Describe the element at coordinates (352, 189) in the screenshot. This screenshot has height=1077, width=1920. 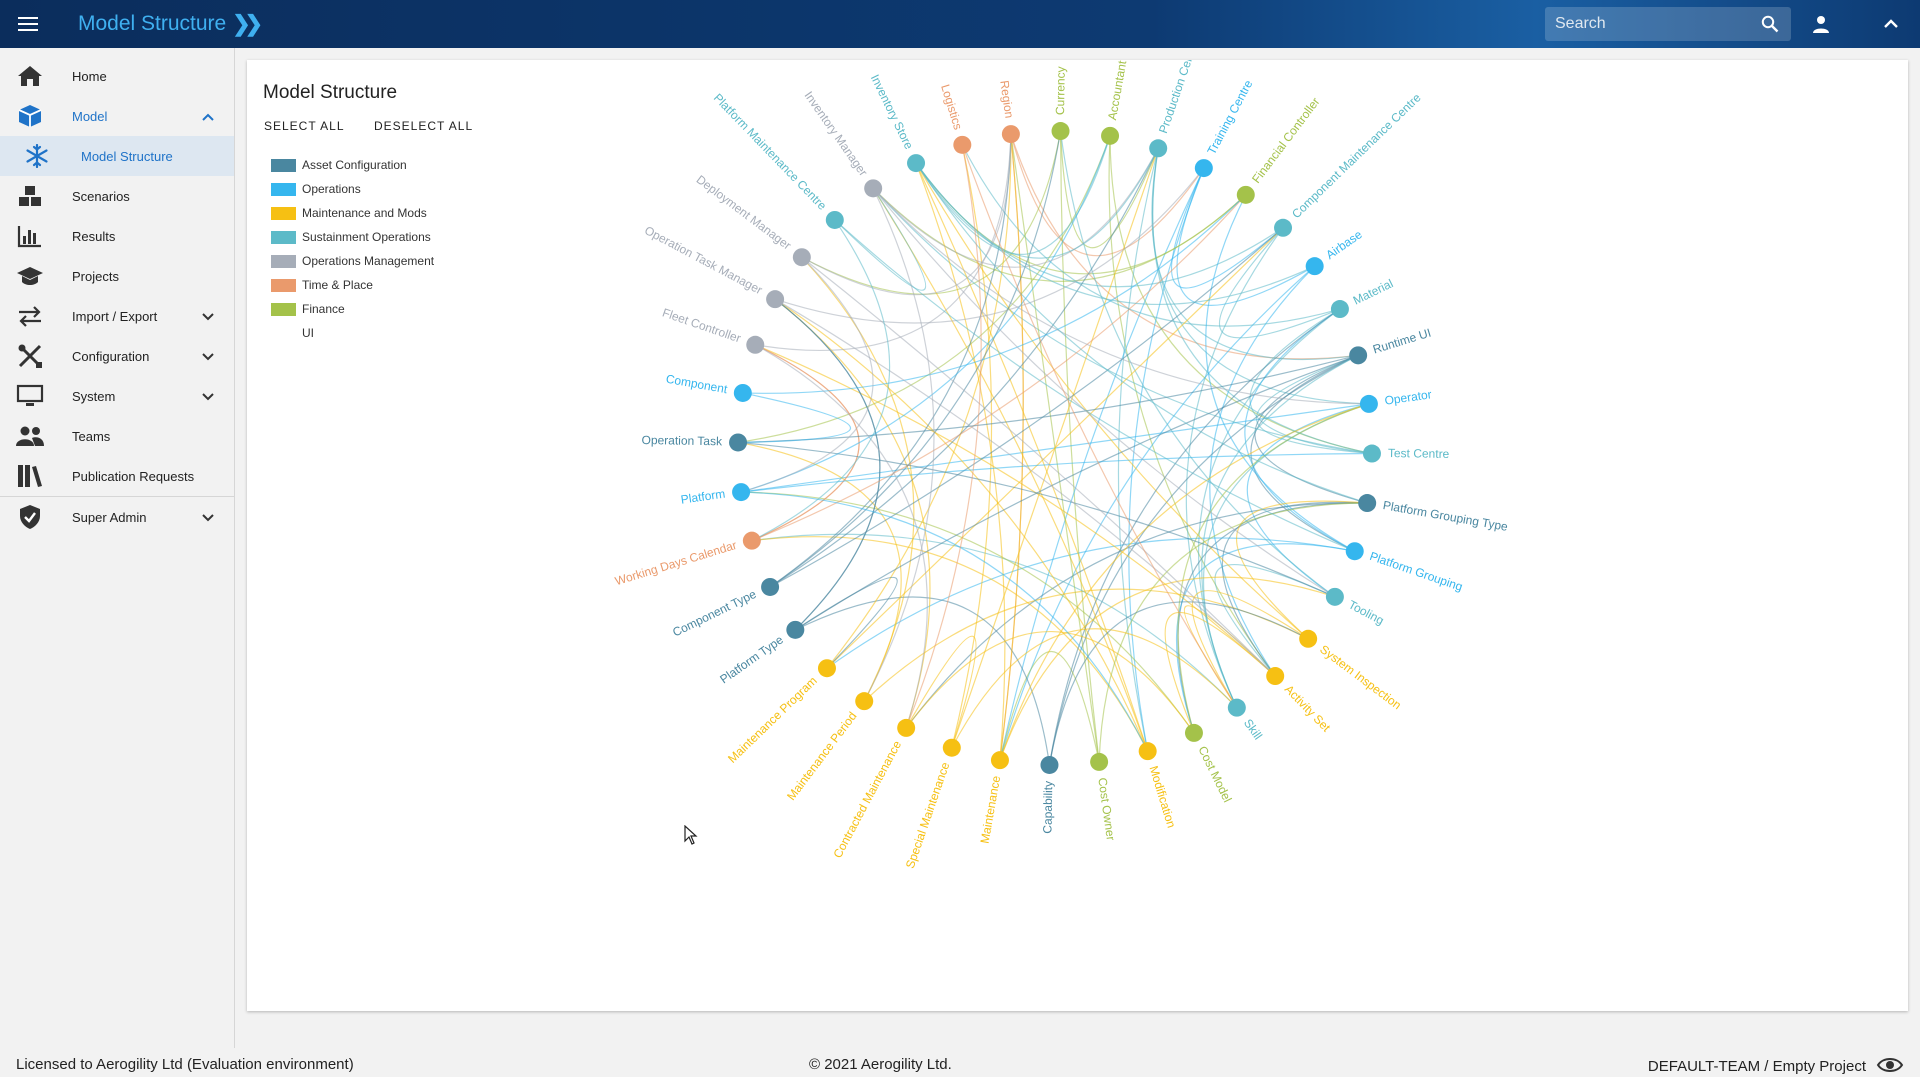
I see `legend-item: Operations` at that location.